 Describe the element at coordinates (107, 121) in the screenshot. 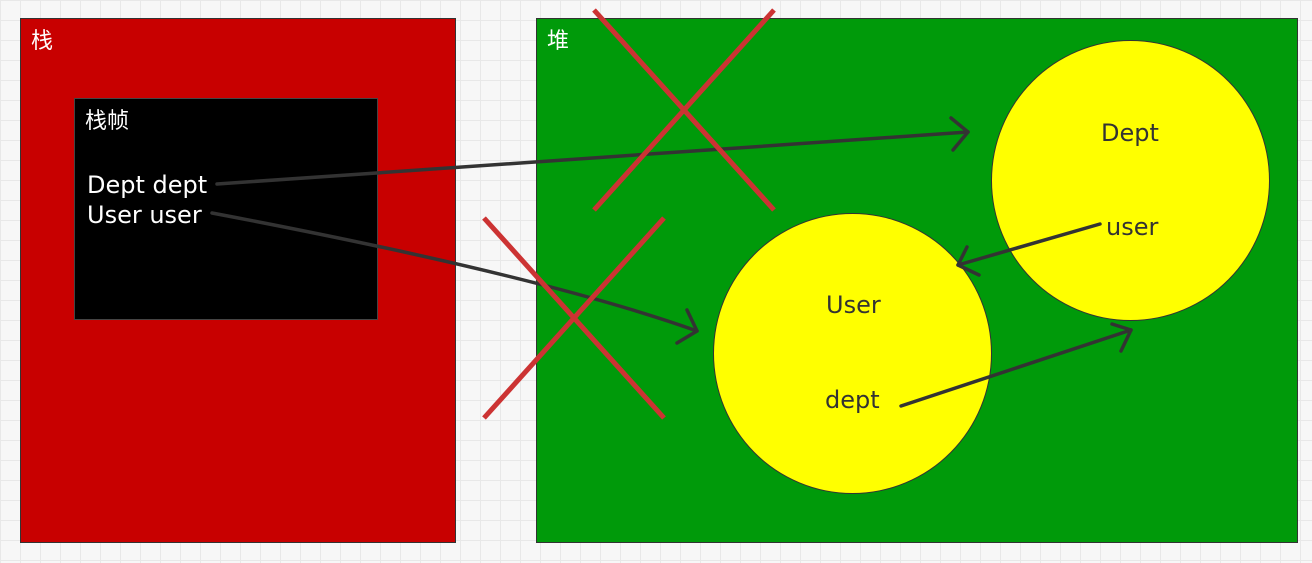

I see `stack-frame-title: 栈帧` at that location.